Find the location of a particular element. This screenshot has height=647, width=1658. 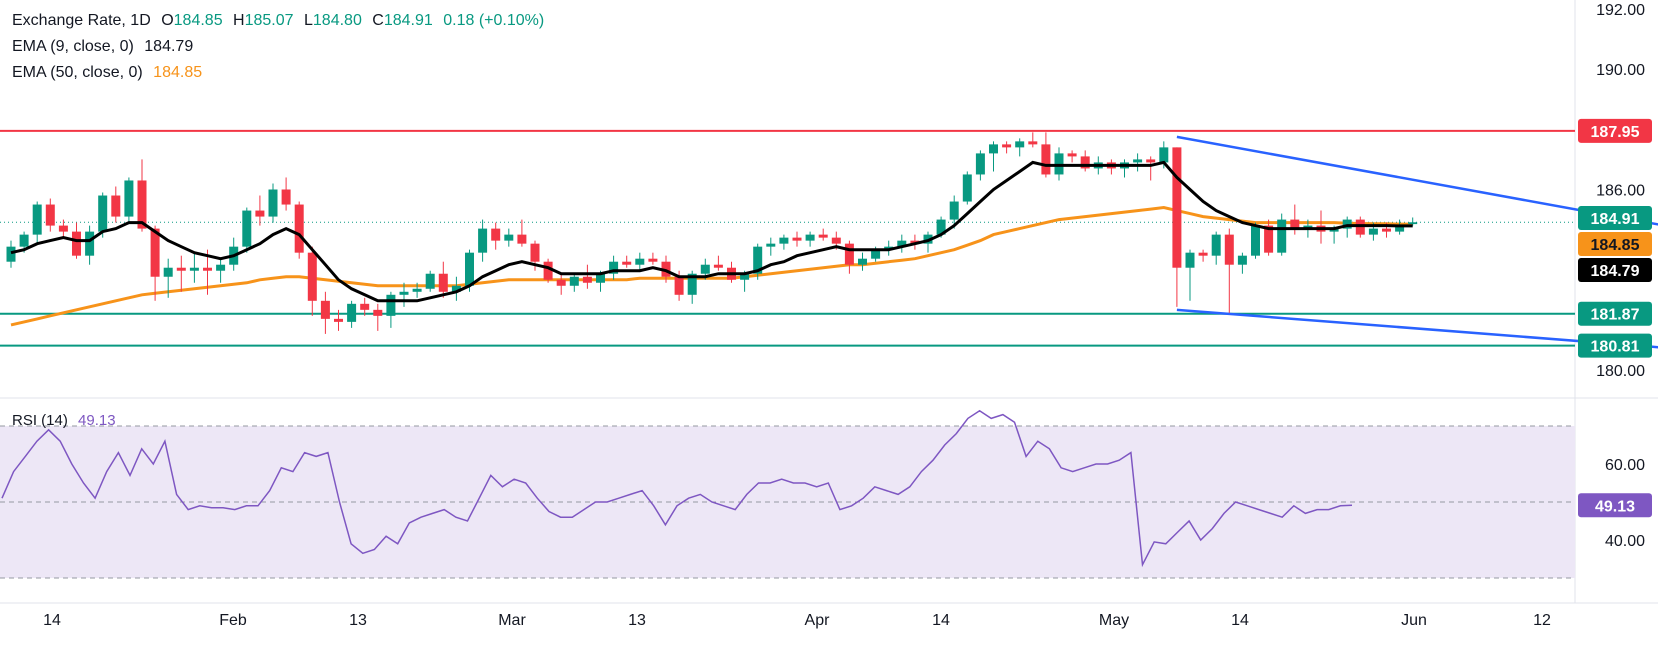

price-badge-text: 184.85 is located at coordinates (1615, 245).